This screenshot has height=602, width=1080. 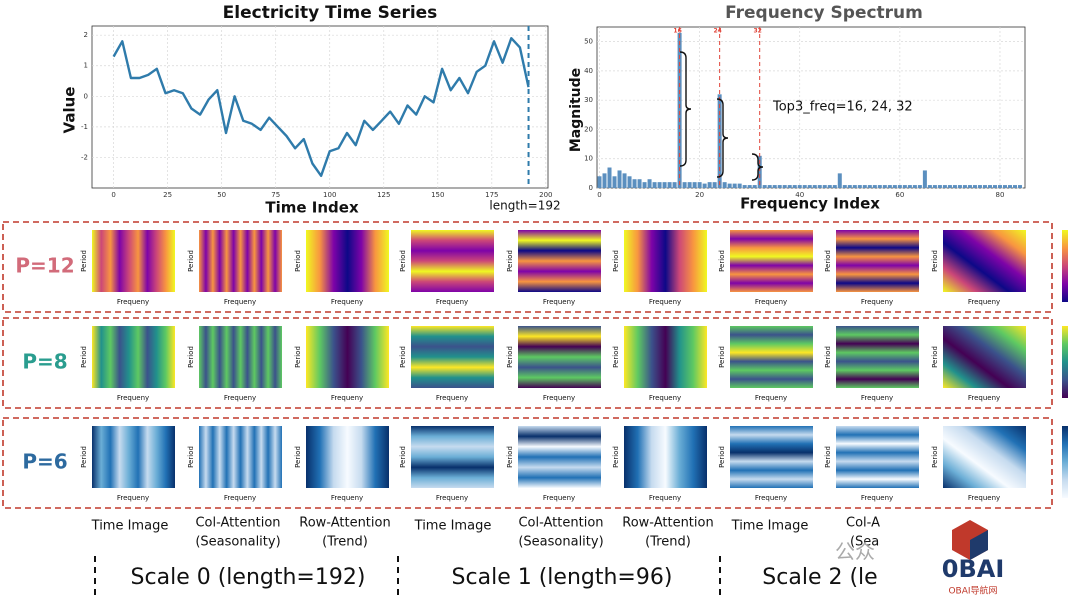 I want to click on peak-label: 16, so click(x=677, y=31).